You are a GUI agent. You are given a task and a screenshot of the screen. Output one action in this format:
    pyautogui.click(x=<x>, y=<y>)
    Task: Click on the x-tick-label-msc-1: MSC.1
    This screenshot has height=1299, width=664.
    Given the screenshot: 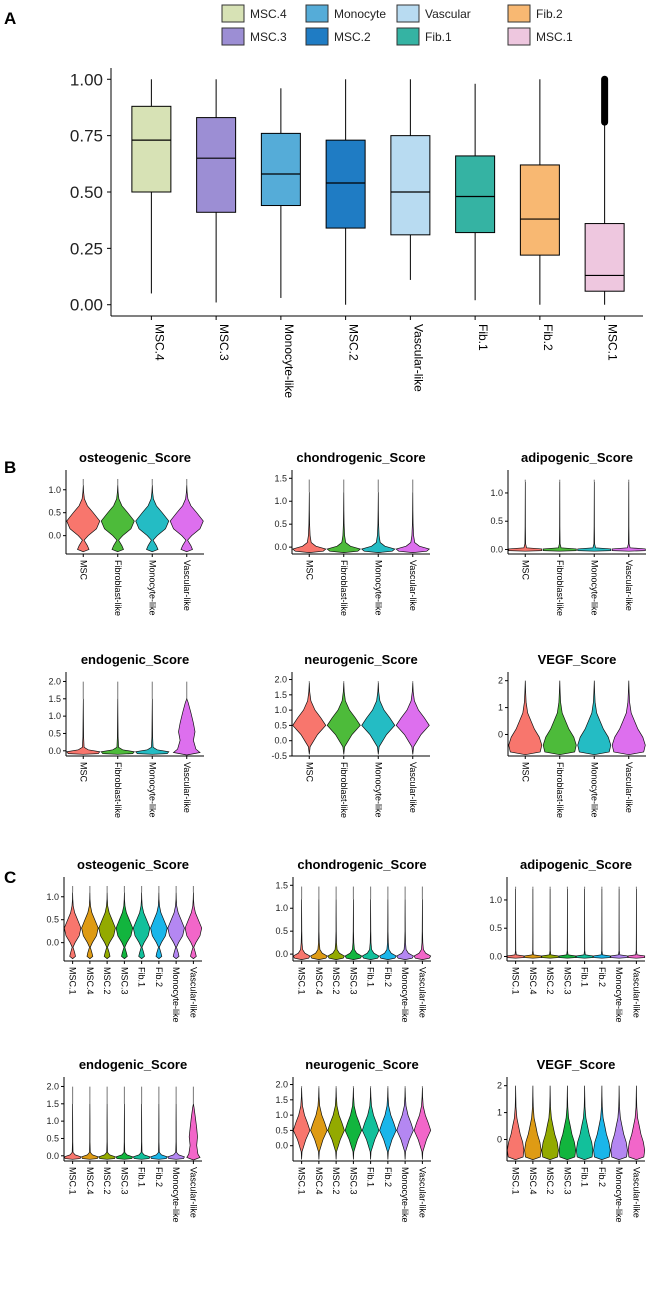 What is the action you would take?
    pyautogui.click(x=613, y=342)
    